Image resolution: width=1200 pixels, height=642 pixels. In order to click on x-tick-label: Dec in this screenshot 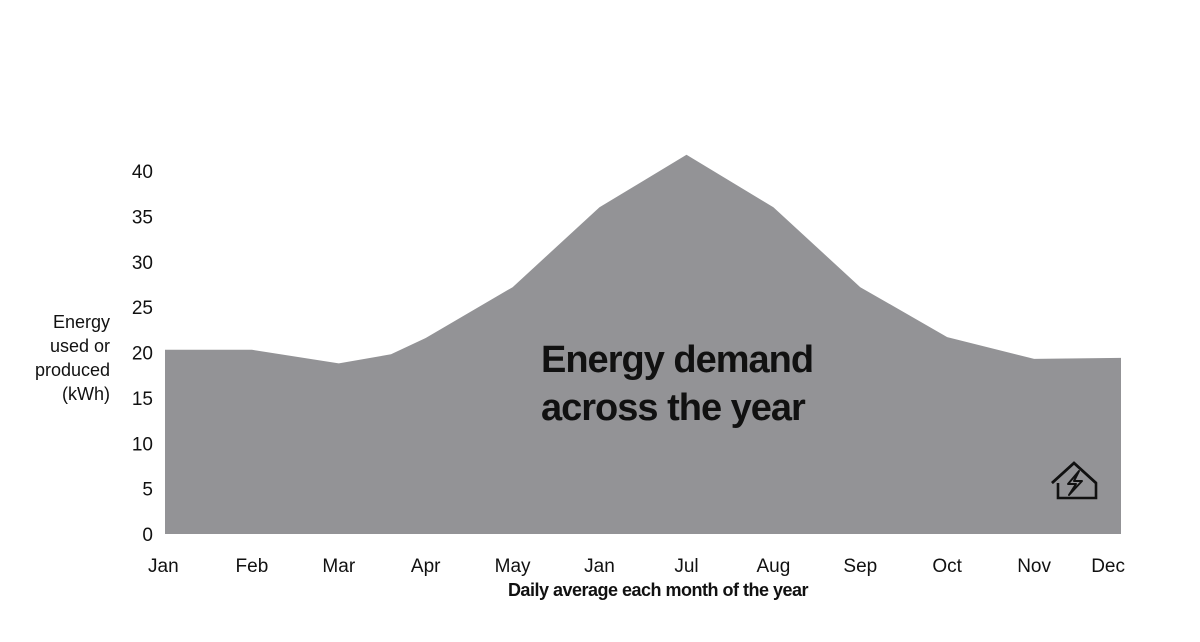, I will do `click(1108, 566)`.